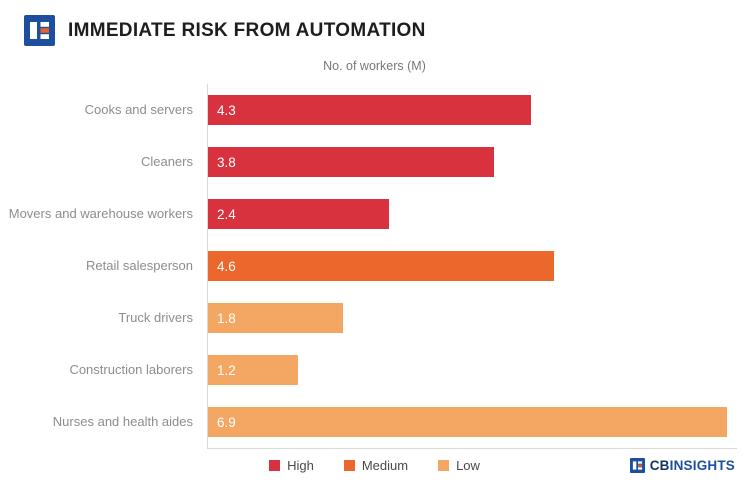 The height and width of the screenshot is (488, 749). I want to click on legend-item-high: High, so click(291, 465).